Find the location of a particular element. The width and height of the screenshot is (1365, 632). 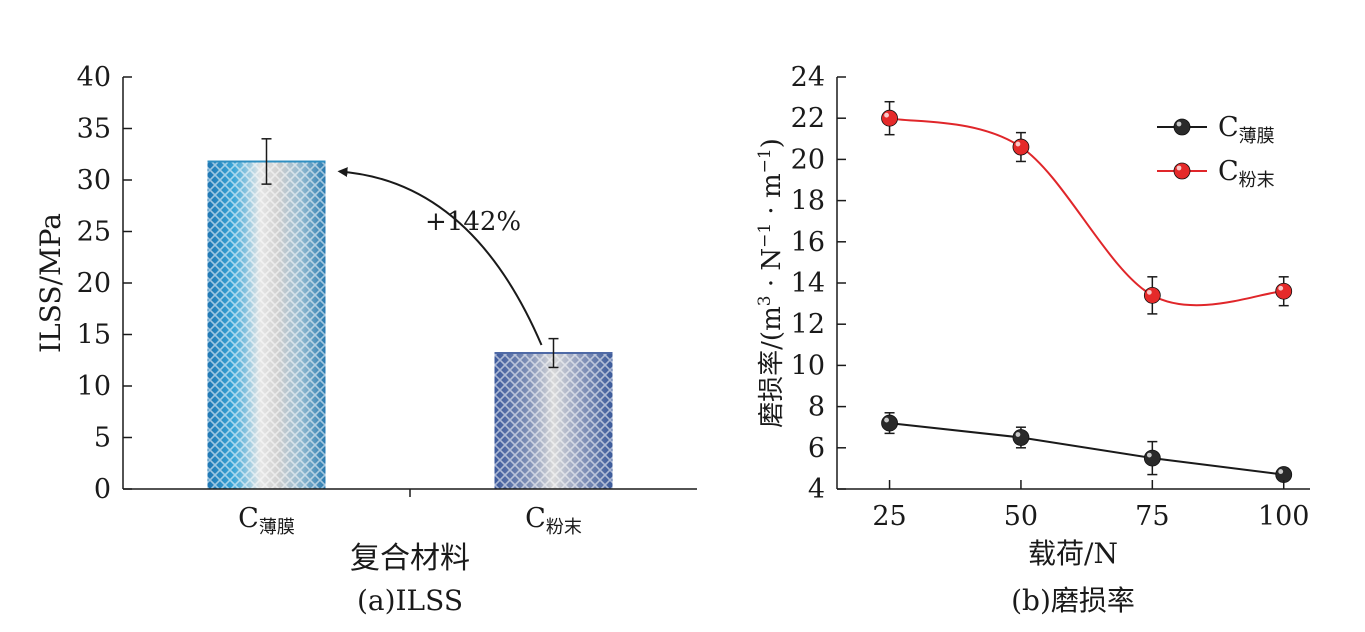

x-ticks: C薄膜 C粉末 is located at coordinates (410, 513).